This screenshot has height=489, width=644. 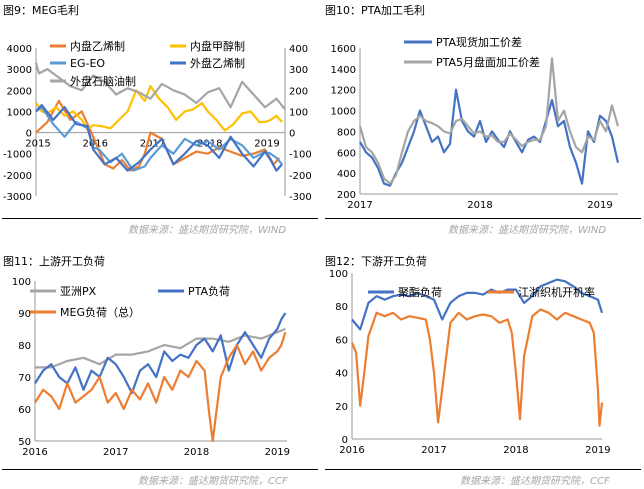 What do you see at coordinates (298, 91) in the screenshot?
I see `y-tick-label-right: 200` at bounding box center [298, 91].